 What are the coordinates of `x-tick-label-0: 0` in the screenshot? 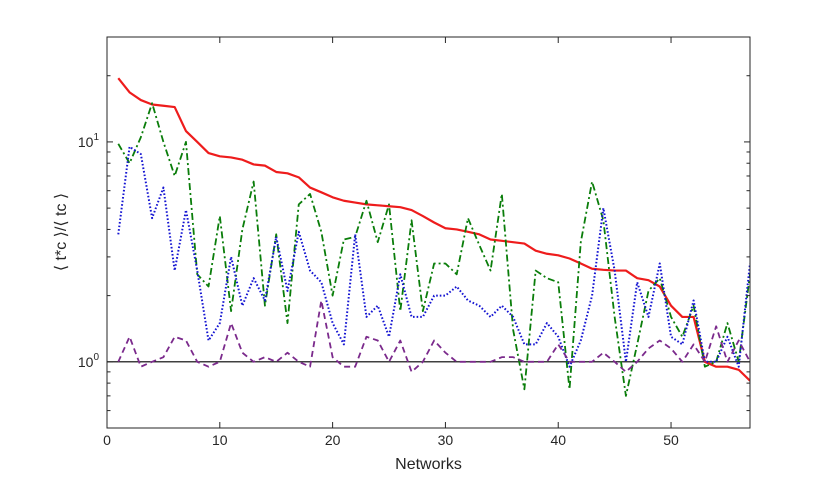 It's located at (107, 440).